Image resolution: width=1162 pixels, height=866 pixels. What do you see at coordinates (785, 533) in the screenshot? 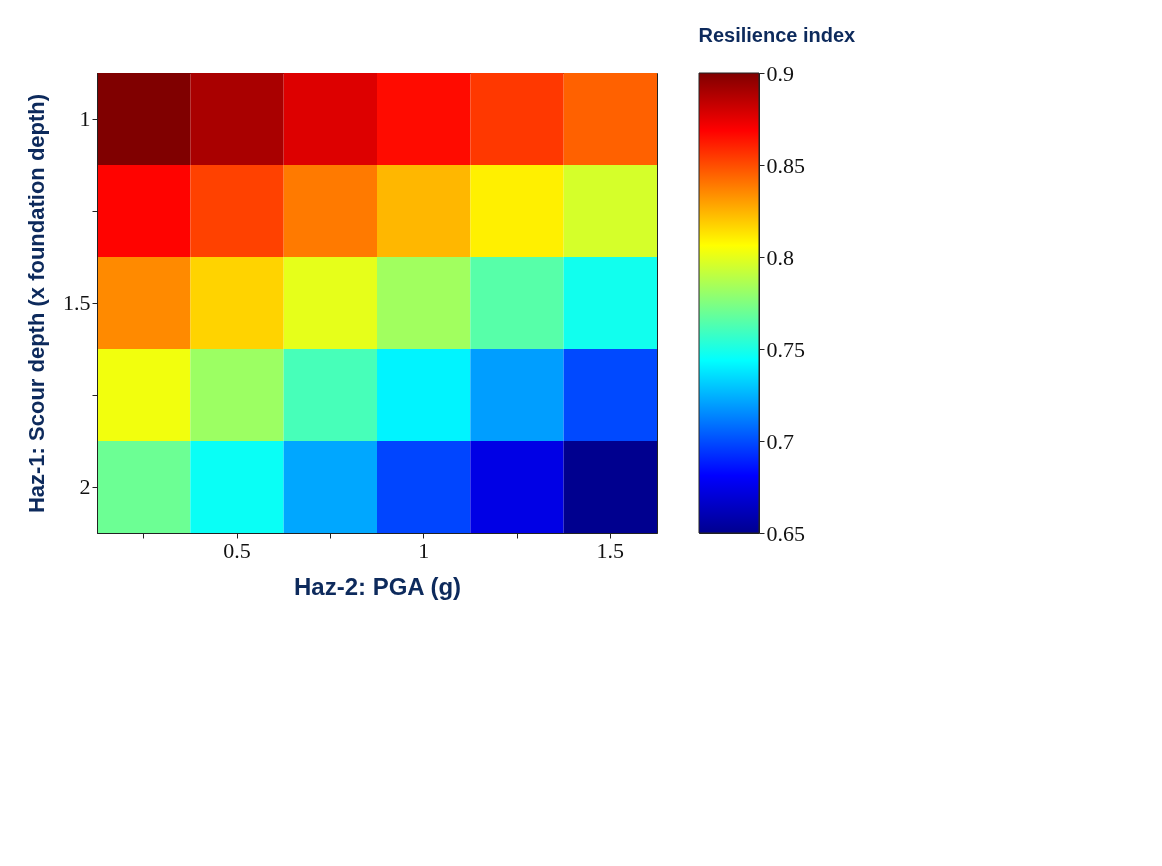
I see `color-bar-label: 0.65` at bounding box center [785, 533].